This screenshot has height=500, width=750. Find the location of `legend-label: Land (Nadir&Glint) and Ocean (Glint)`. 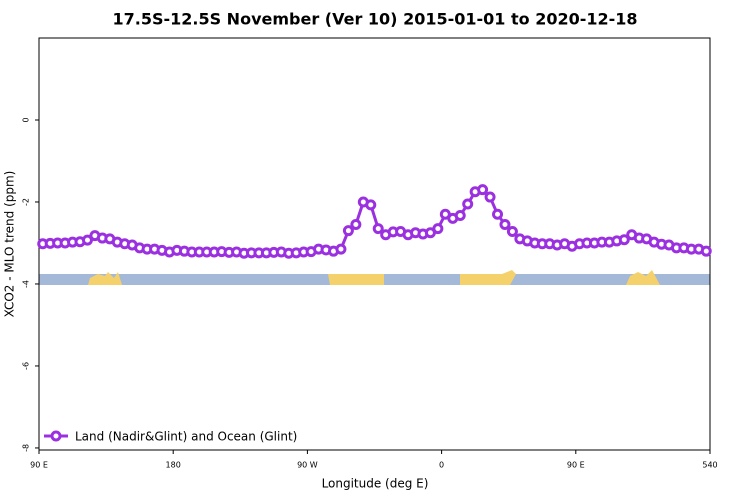

legend-label: Land (Nadir&Glint) and Ocean (Glint) is located at coordinates (186, 437).